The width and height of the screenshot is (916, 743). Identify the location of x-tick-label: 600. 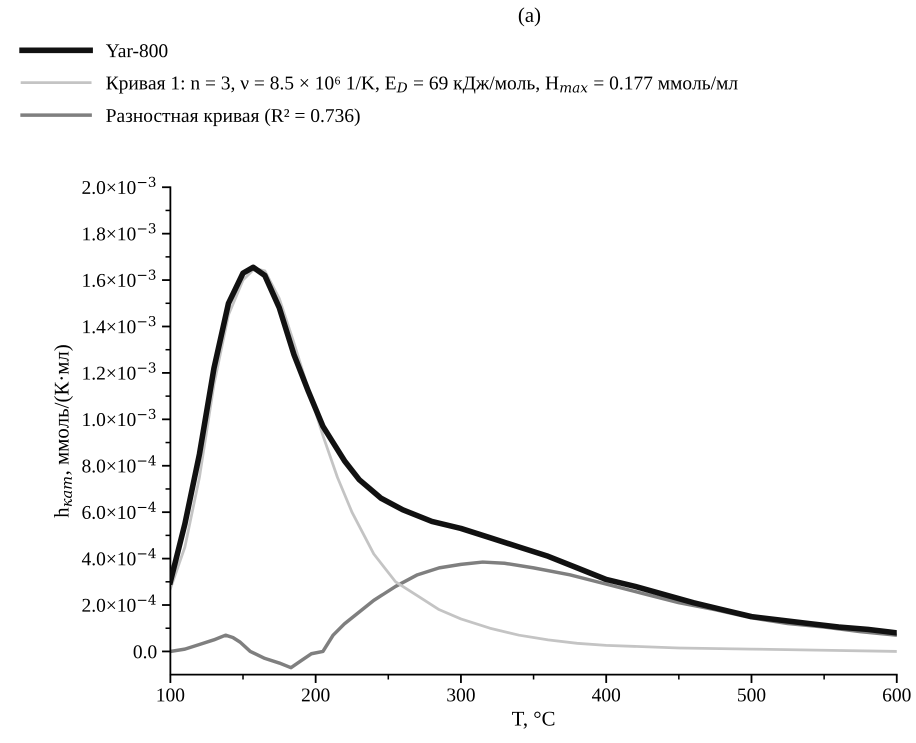
(897, 695).